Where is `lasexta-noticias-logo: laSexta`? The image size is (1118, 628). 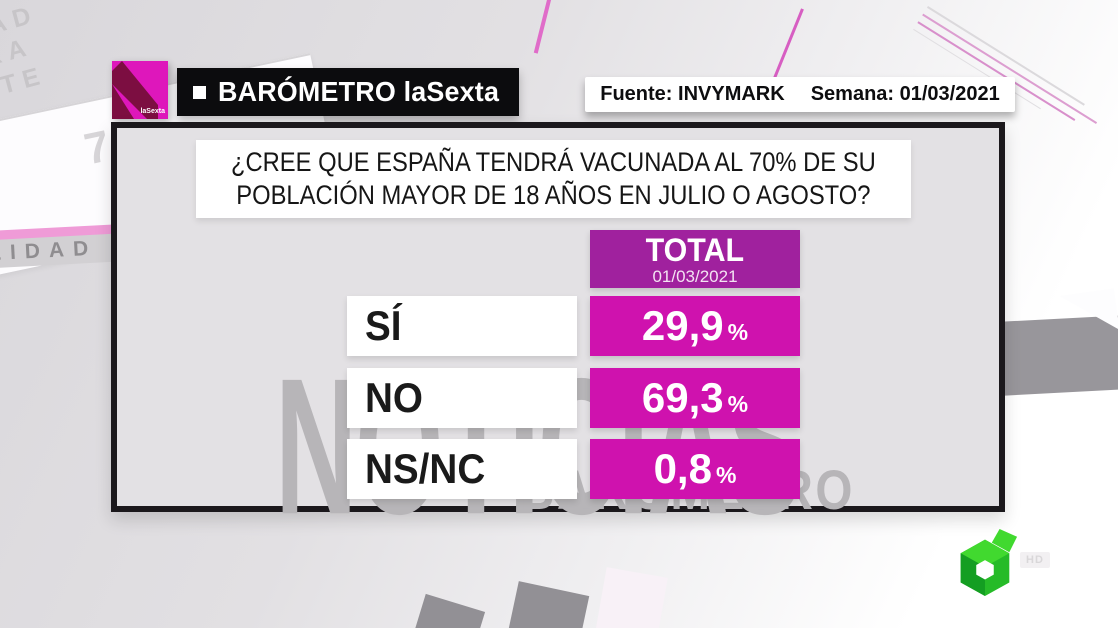 lasexta-noticias-logo: laSexta is located at coordinates (140, 90).